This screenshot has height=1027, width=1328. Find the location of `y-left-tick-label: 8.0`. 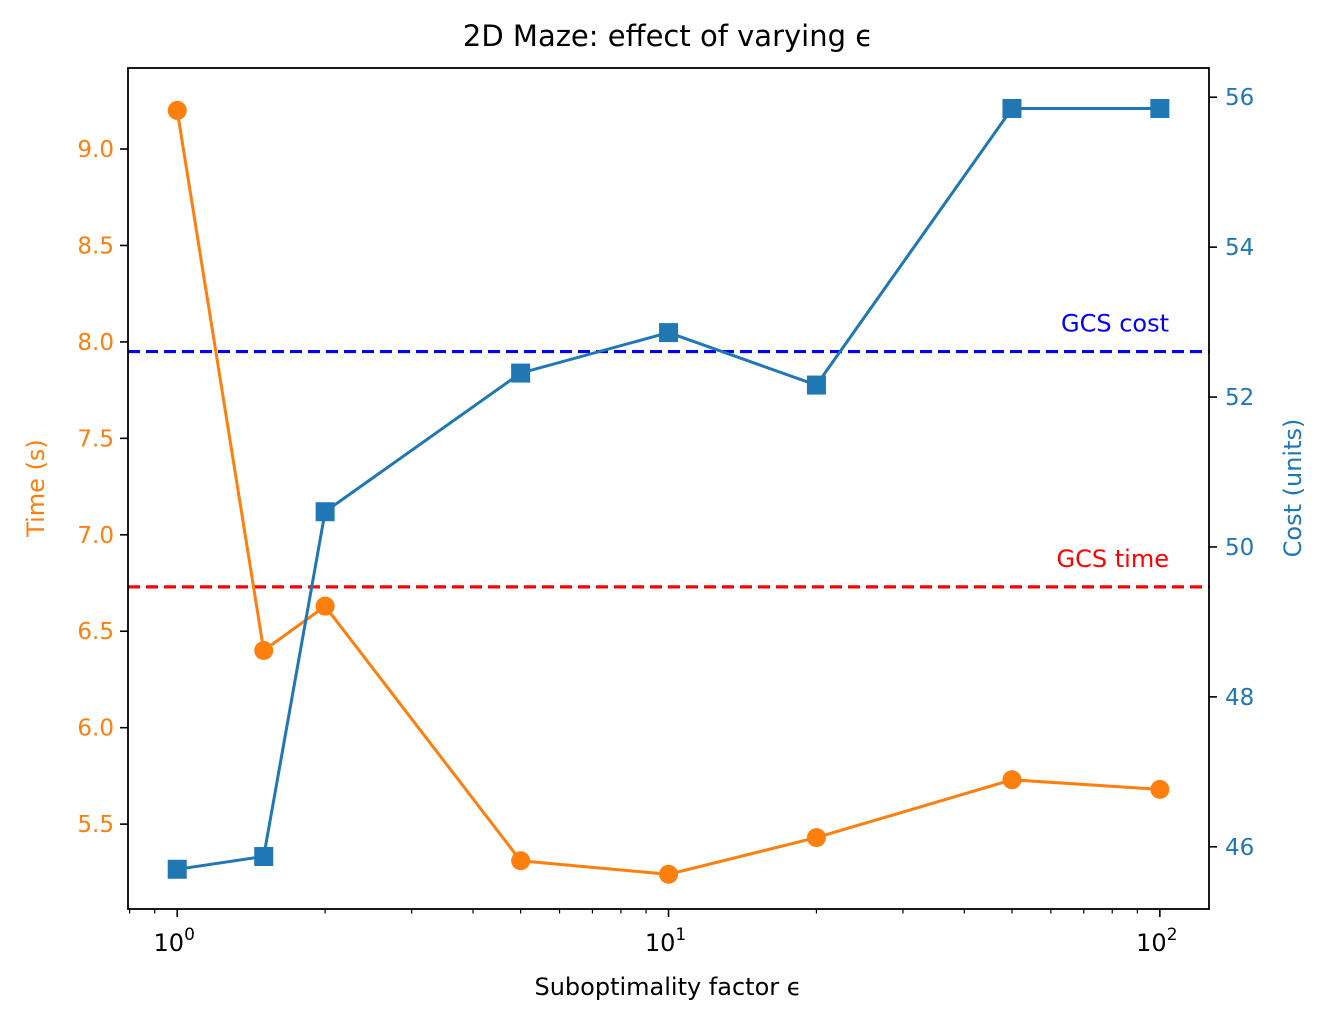

y-left-tick-label: 8.0 is located at coordinates (95, 343).